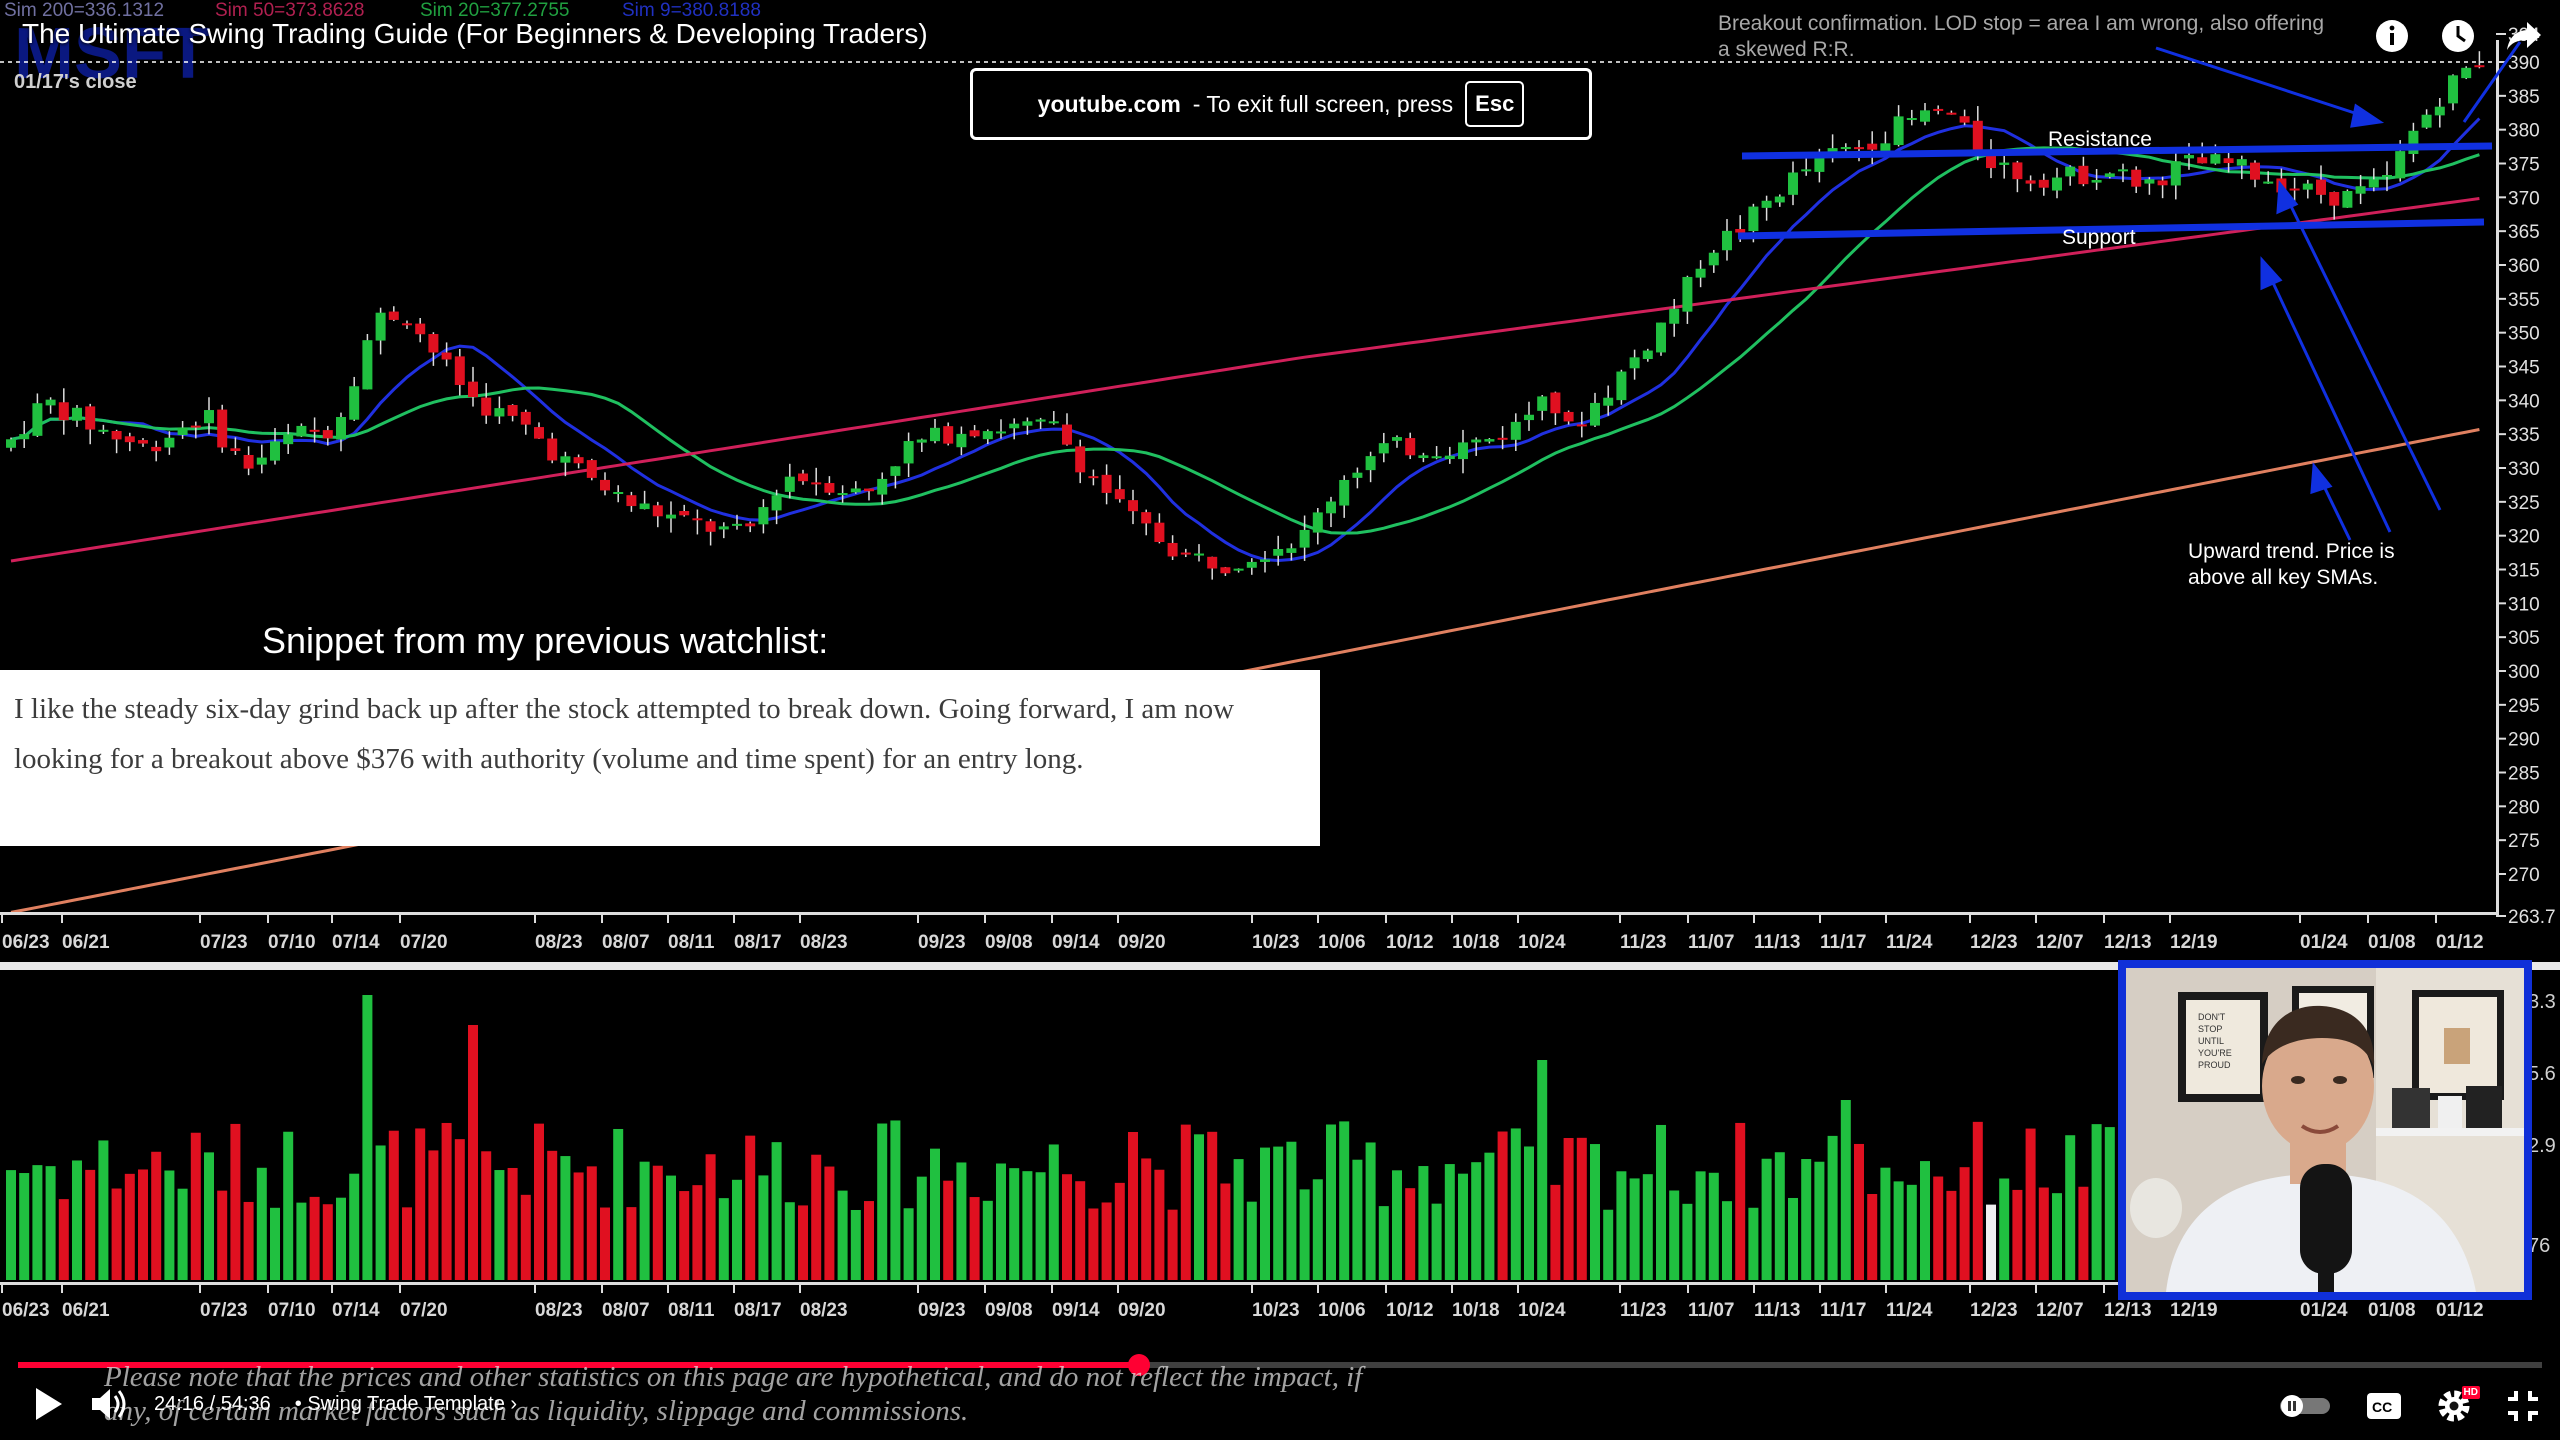 The height and width of the screenshot is (1440, 2560). What do you see at coordinates (1994, 1310) in the screenshot?
I see `date-tick-label: 12/23` at bounding box center [1994, 1310].